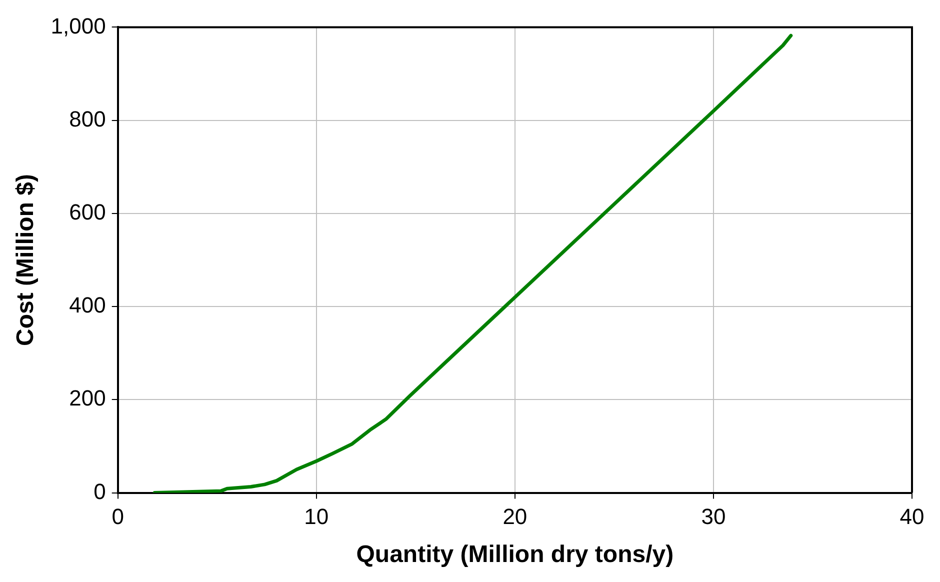  What do you see at coordinates (100, 491) in the screenshot?
I see `y-tick-label: 0` at bounding box center [100, 491].